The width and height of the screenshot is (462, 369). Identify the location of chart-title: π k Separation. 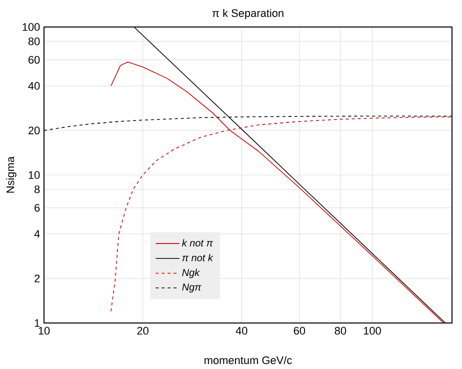
(248, 14).